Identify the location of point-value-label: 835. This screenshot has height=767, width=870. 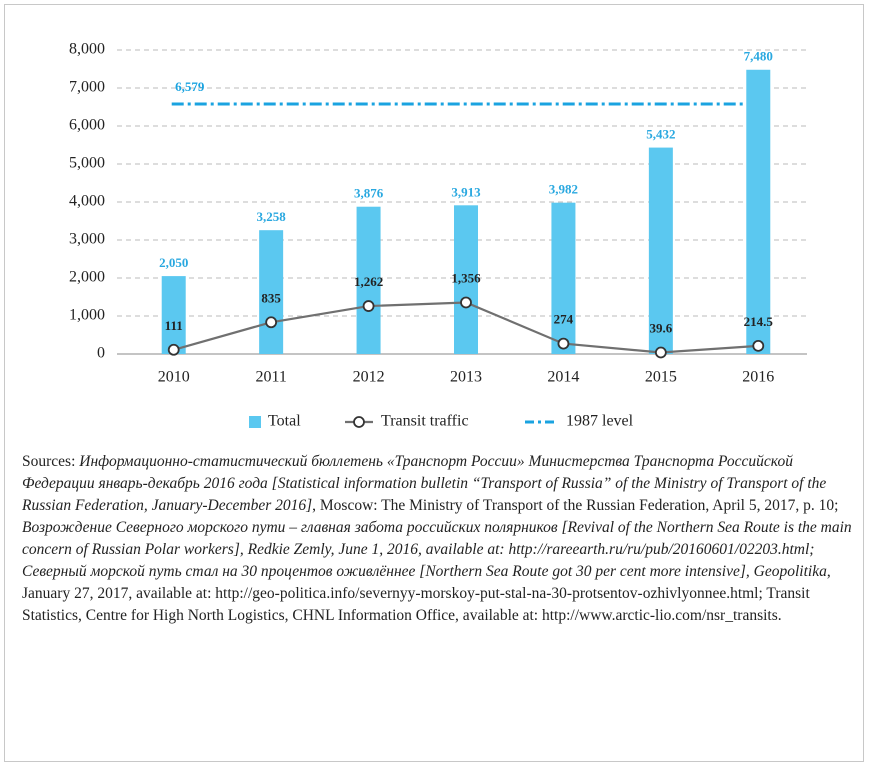
(271, 297).